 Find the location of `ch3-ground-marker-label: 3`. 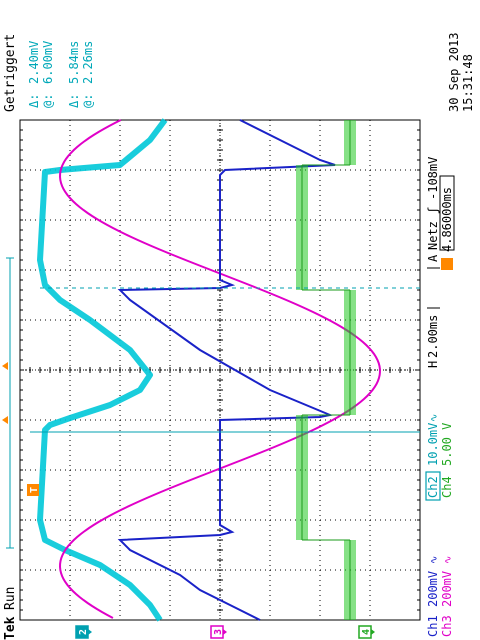

ch3-ground-marker-label: 3 is located at coordinates (218, 632).